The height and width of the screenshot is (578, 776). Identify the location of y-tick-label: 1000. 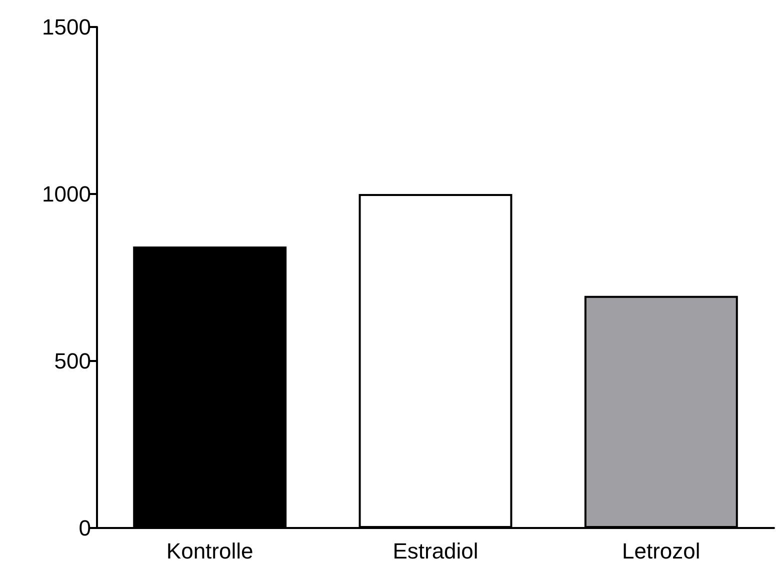
(66, 194).